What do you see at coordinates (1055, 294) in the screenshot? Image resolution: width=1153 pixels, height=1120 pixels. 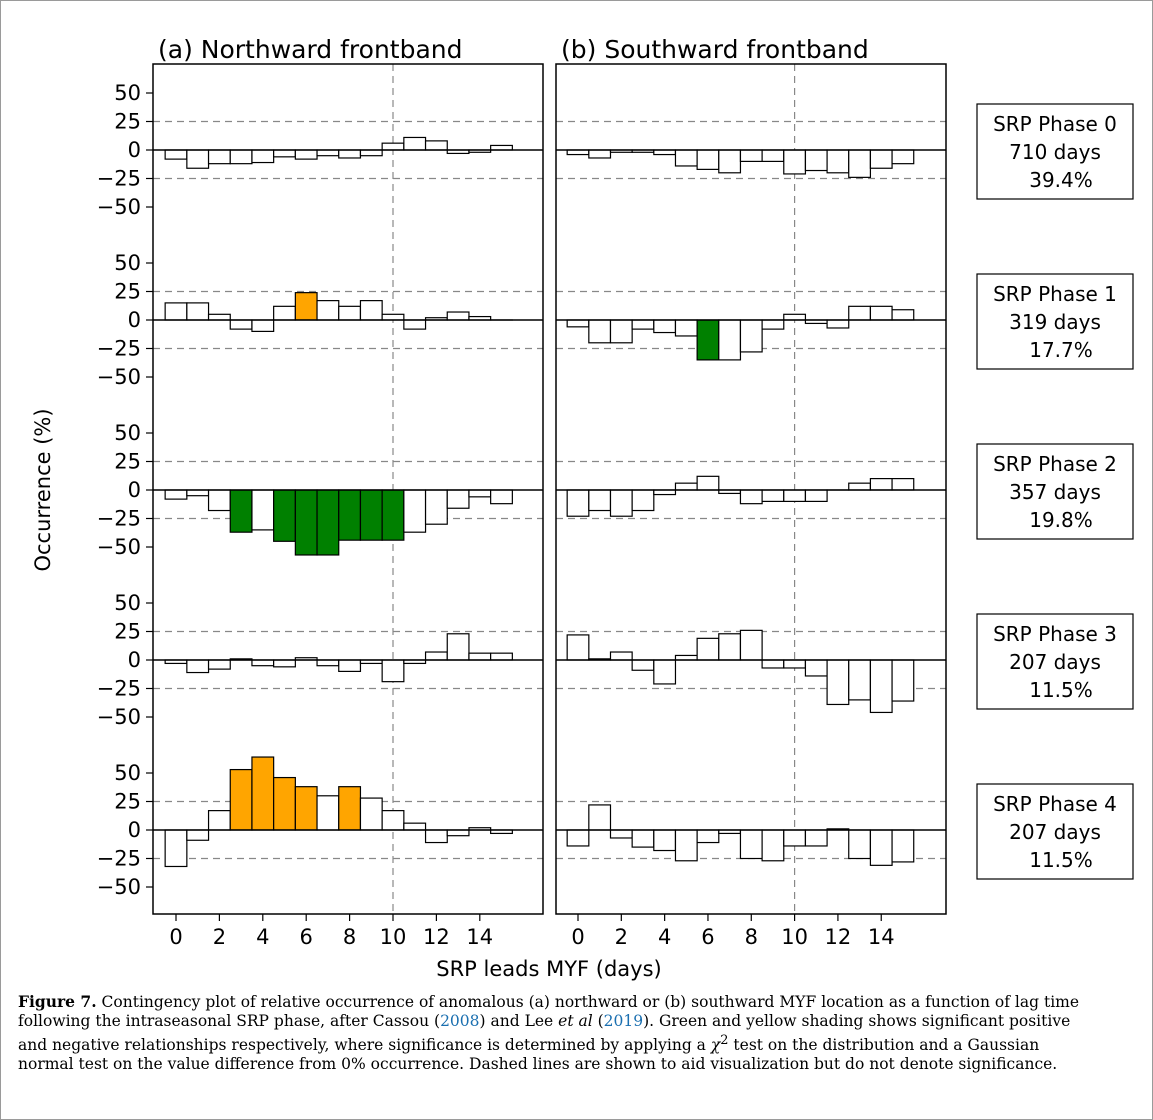 I see `phase-box-title: SRP Phase 1` at bounding box center [1055, 294].